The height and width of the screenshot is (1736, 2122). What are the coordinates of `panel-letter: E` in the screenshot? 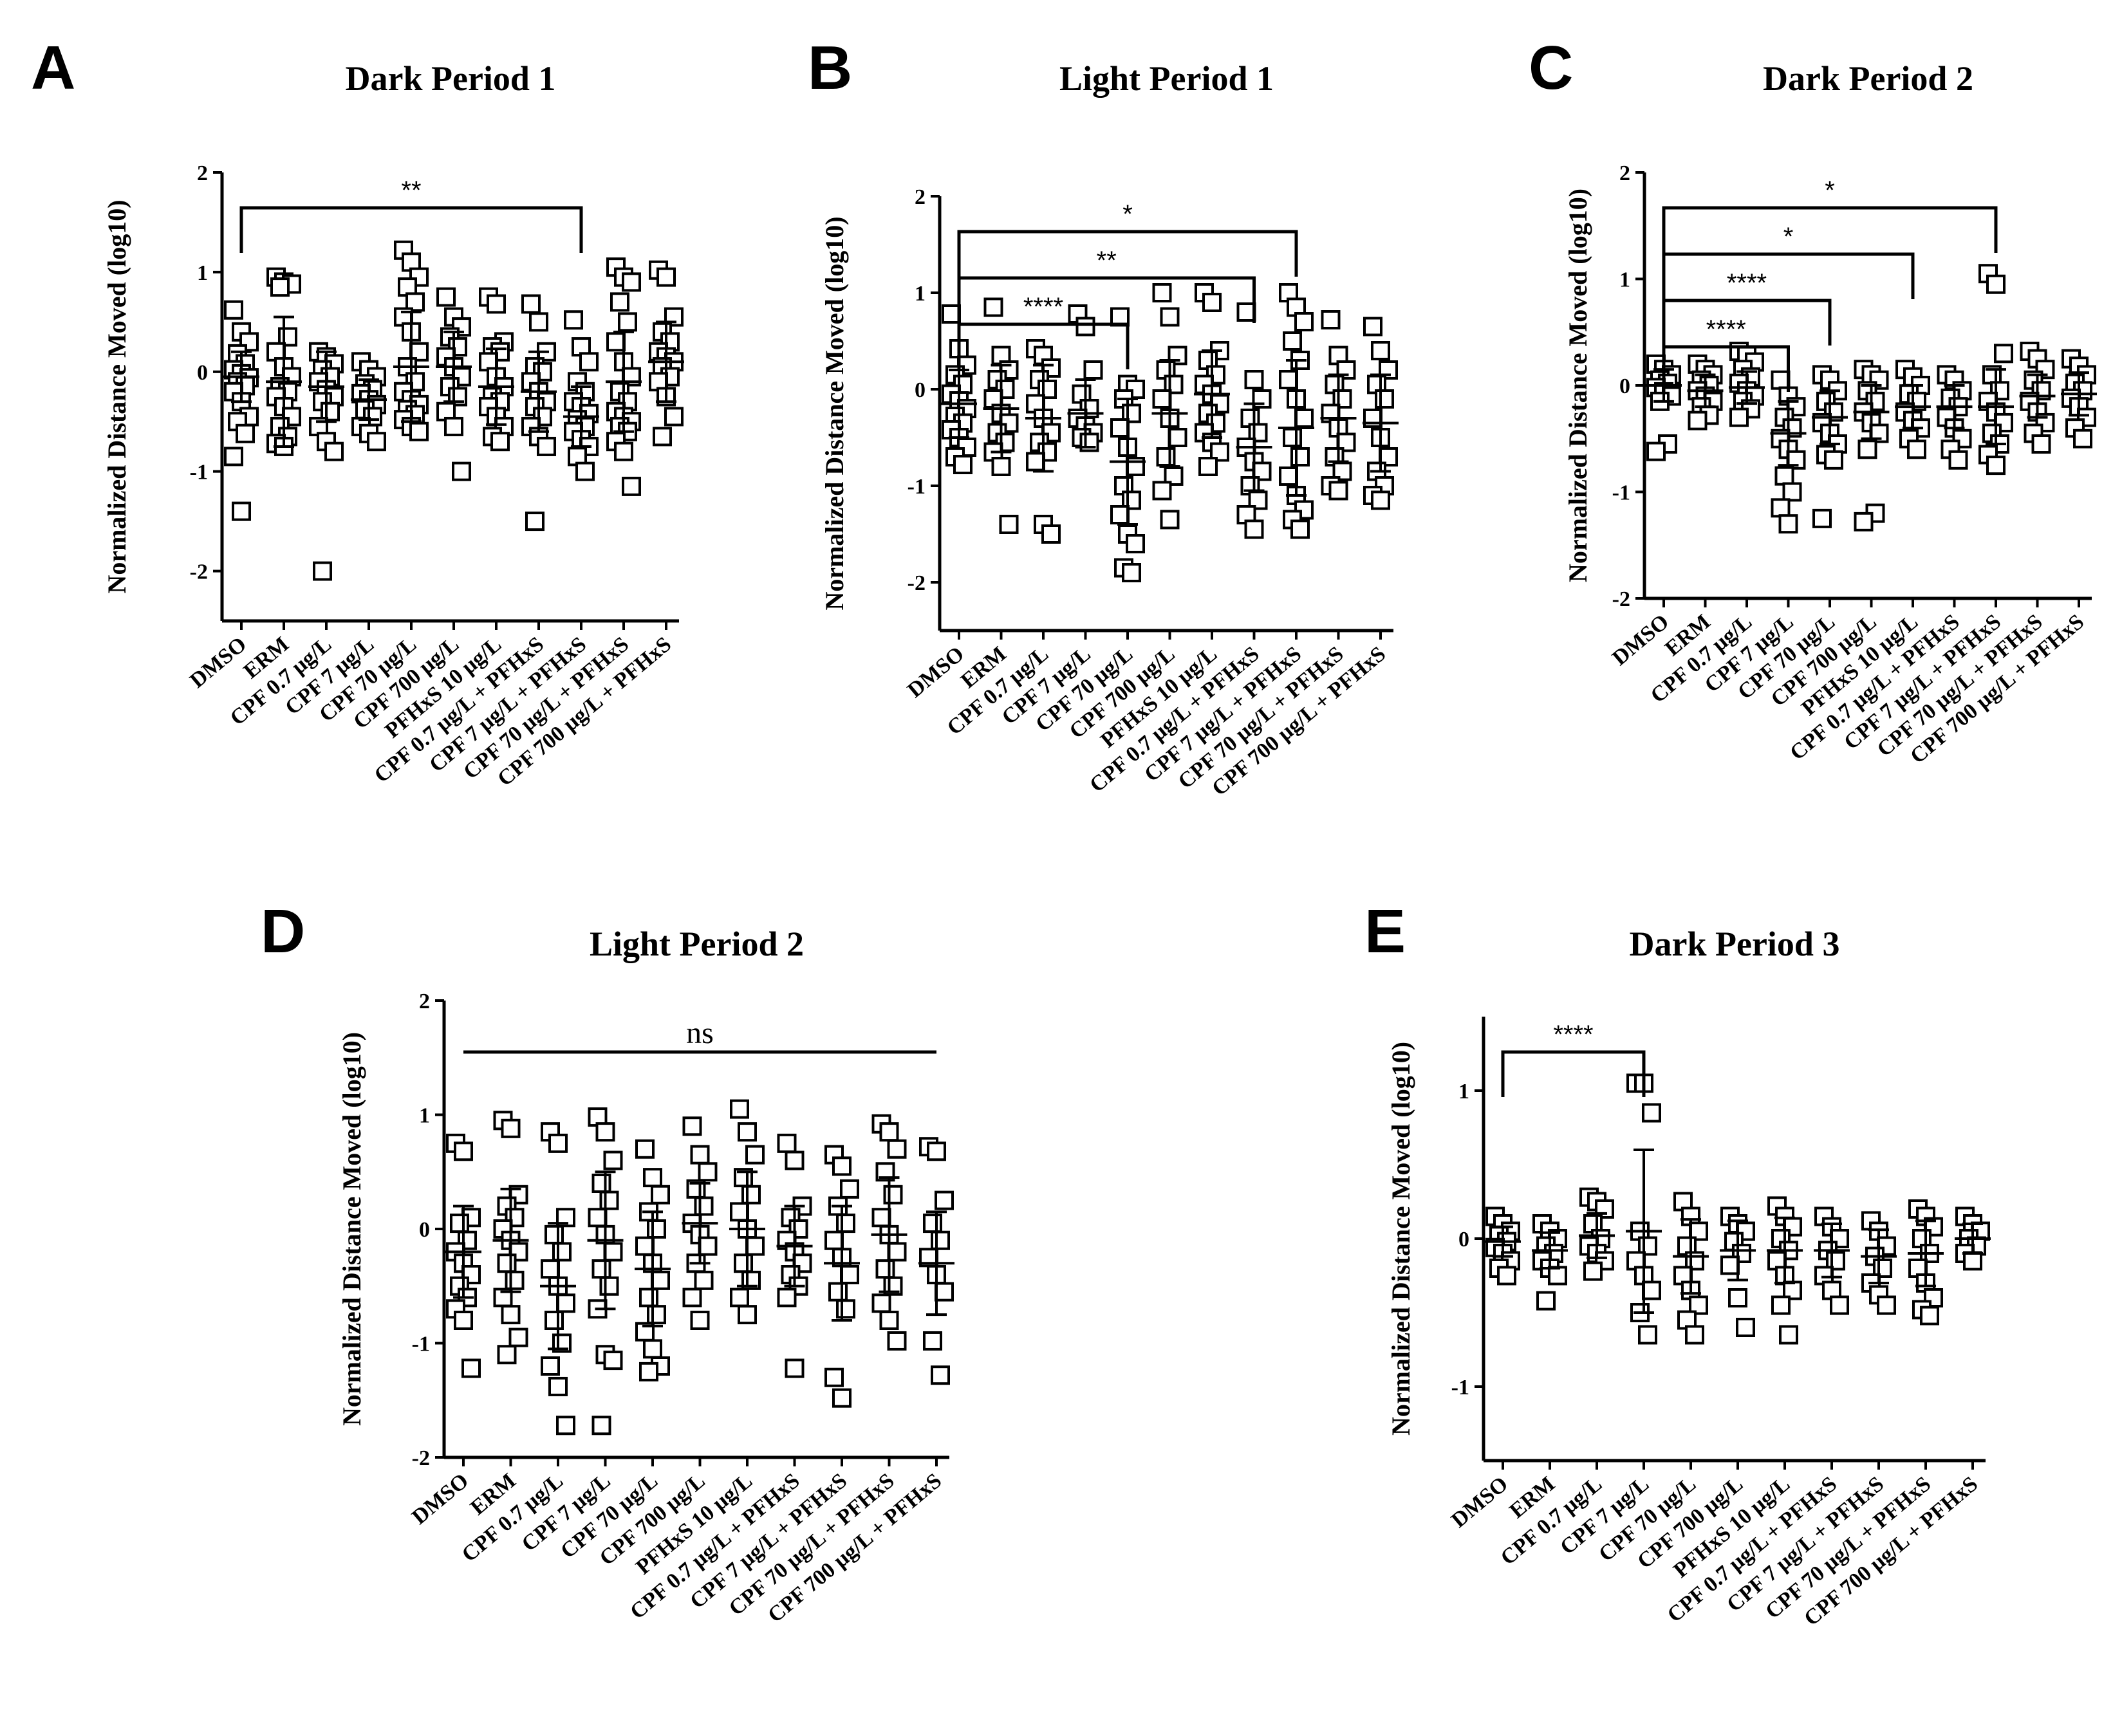 It's located at (1385, 931).